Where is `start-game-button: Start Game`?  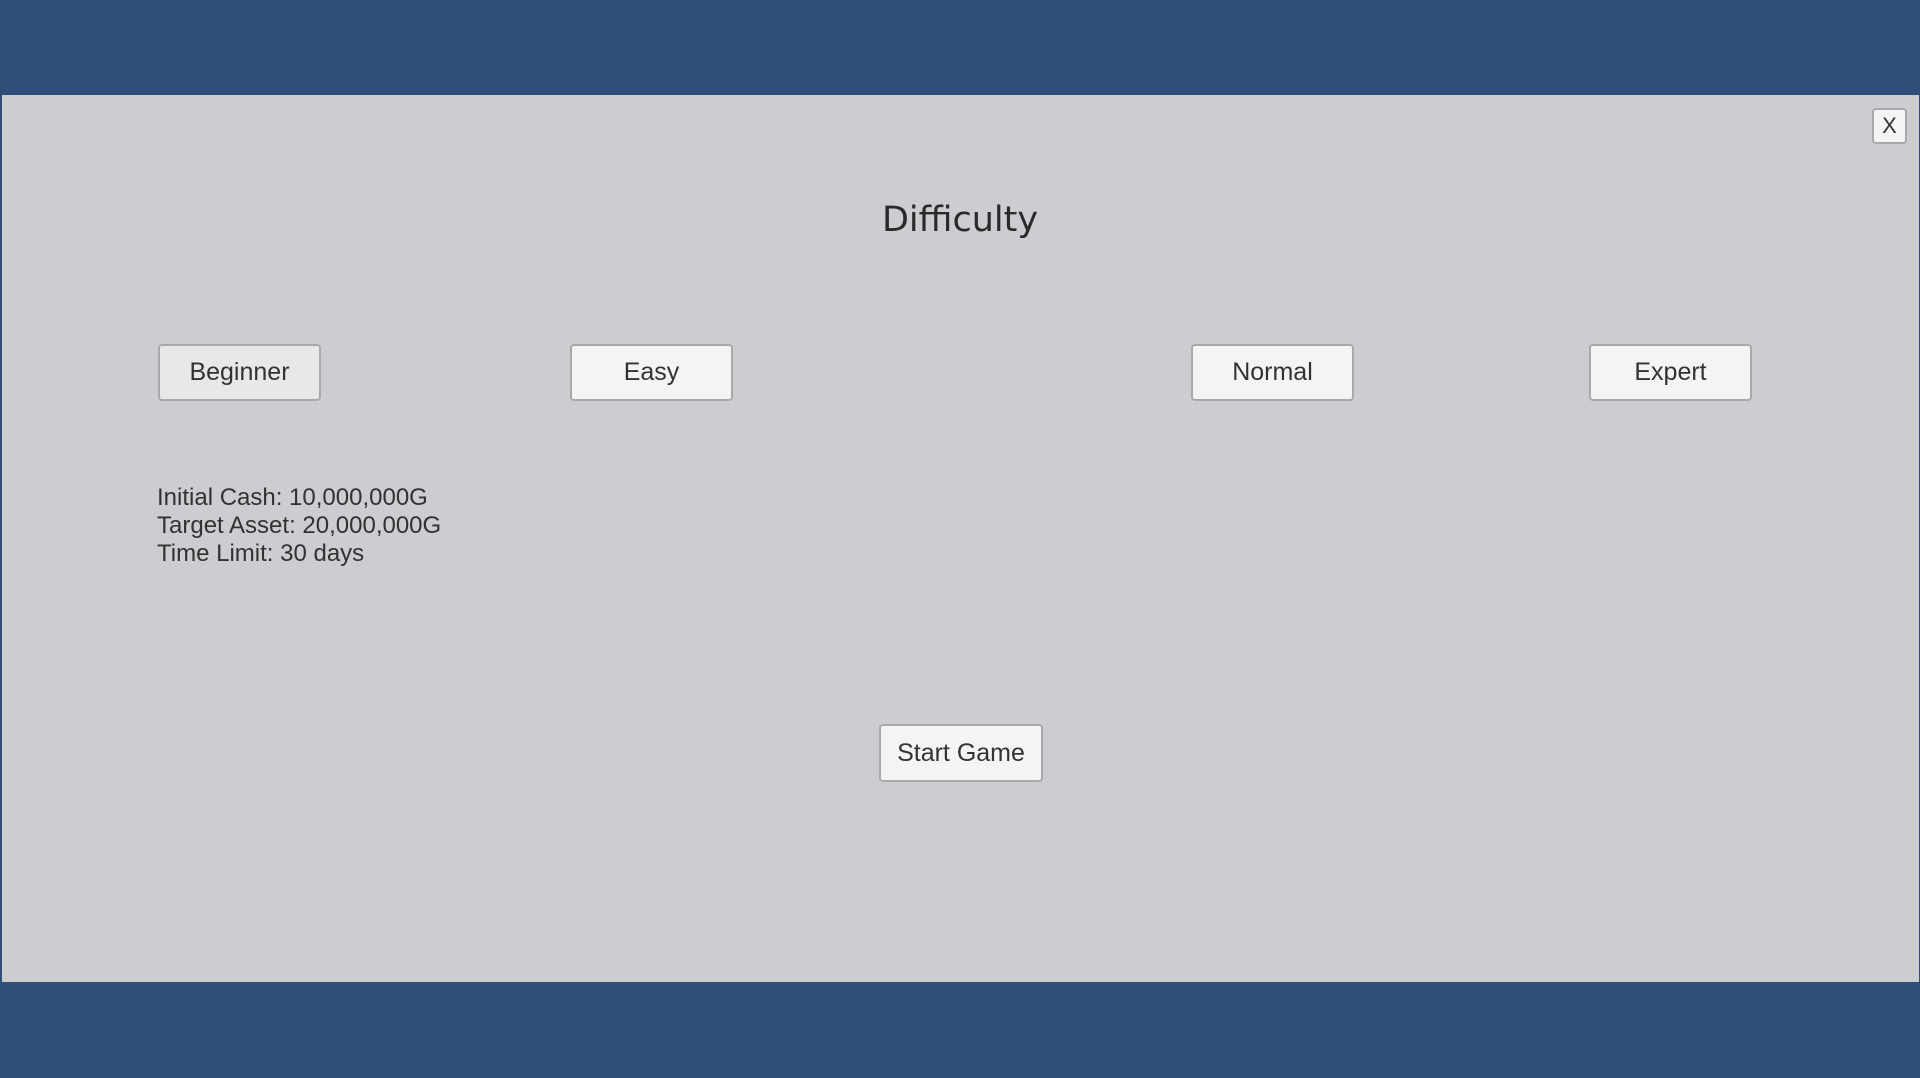
start-game-button: Start Game is located at coordinates (961, 753).